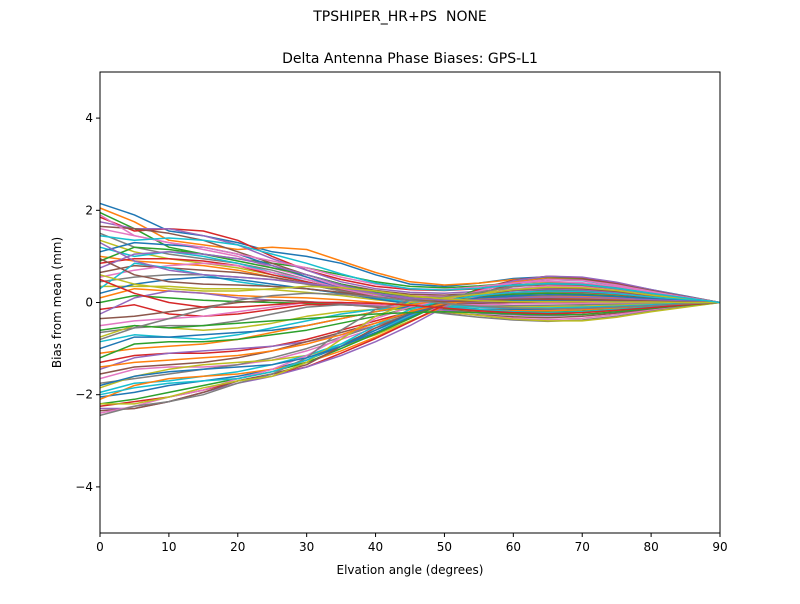  What do you see at coordinates (237, 547) in the screenshot?
I see `x-tick-label: 20` at bounding box center [237, 547].